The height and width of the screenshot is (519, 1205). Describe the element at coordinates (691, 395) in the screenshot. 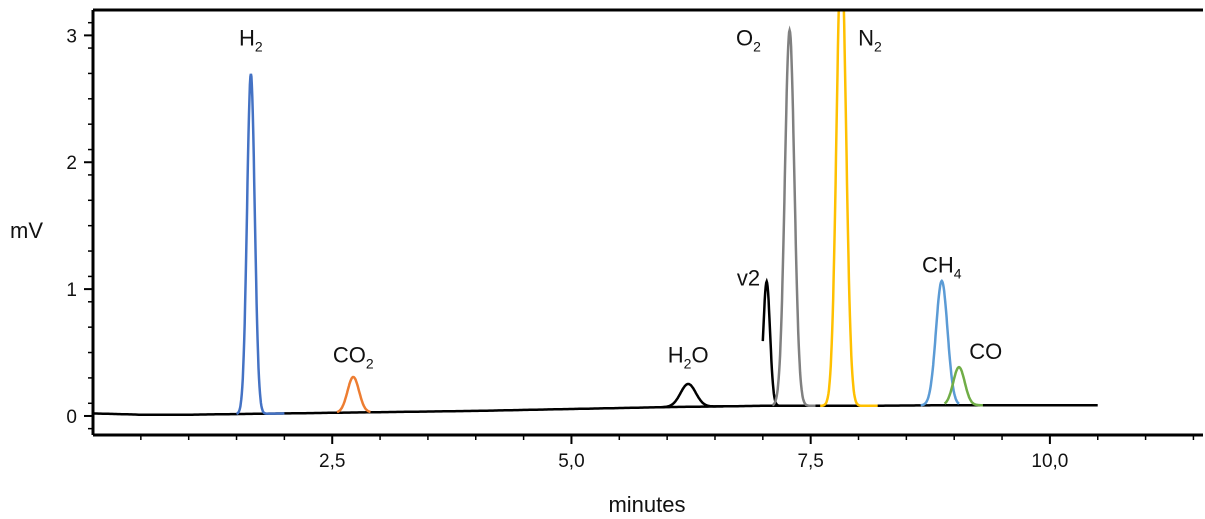

I see `peak-trace-h2o` at that location.